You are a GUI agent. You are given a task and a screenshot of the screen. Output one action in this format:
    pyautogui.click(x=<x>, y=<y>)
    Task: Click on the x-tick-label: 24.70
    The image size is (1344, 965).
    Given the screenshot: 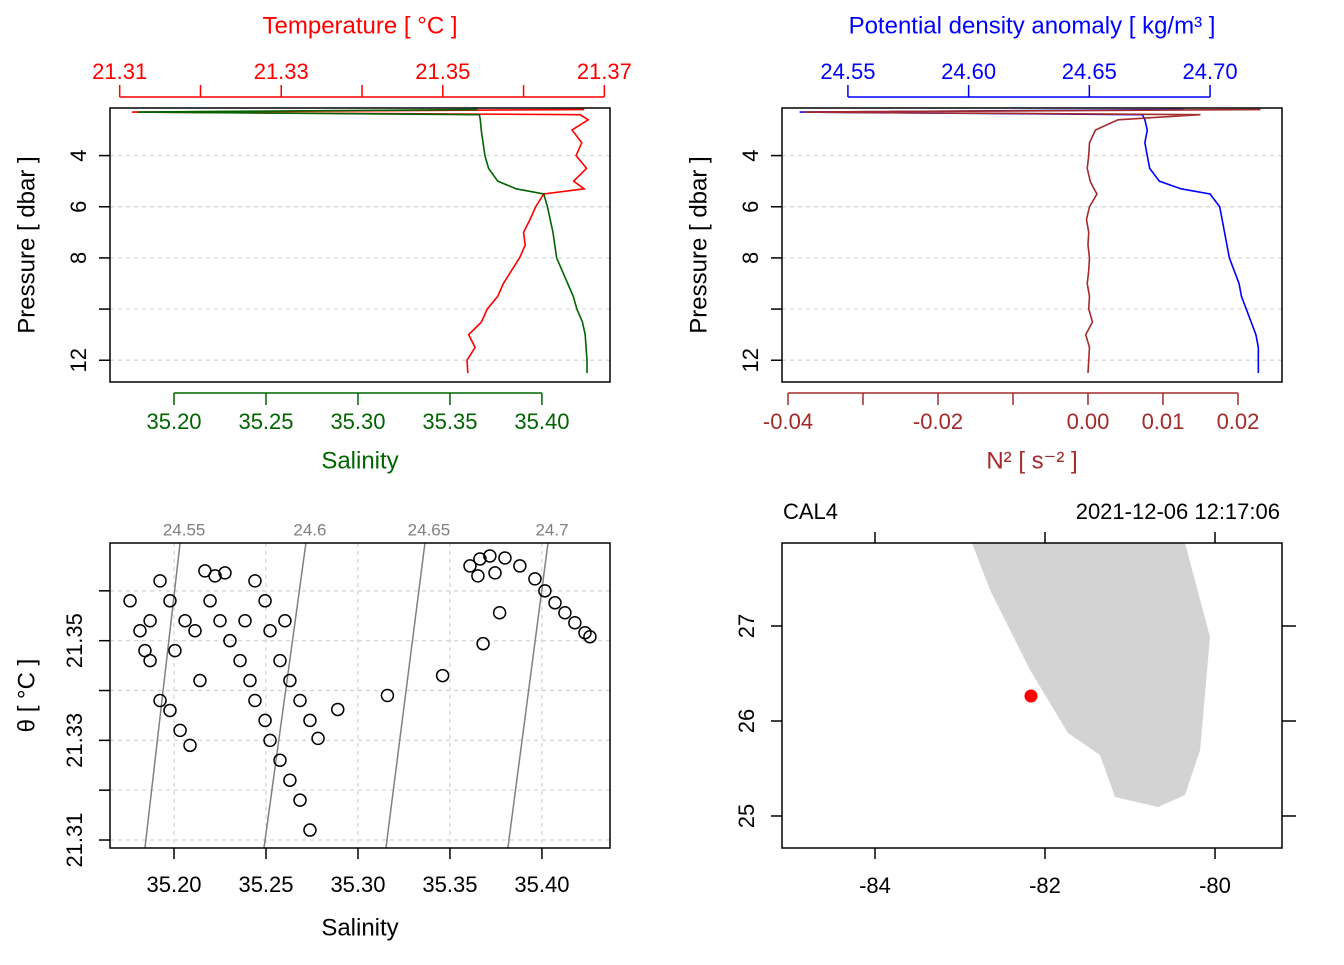 What is the action you would take?
    pyautogui.click(x=1210, y=71)
    